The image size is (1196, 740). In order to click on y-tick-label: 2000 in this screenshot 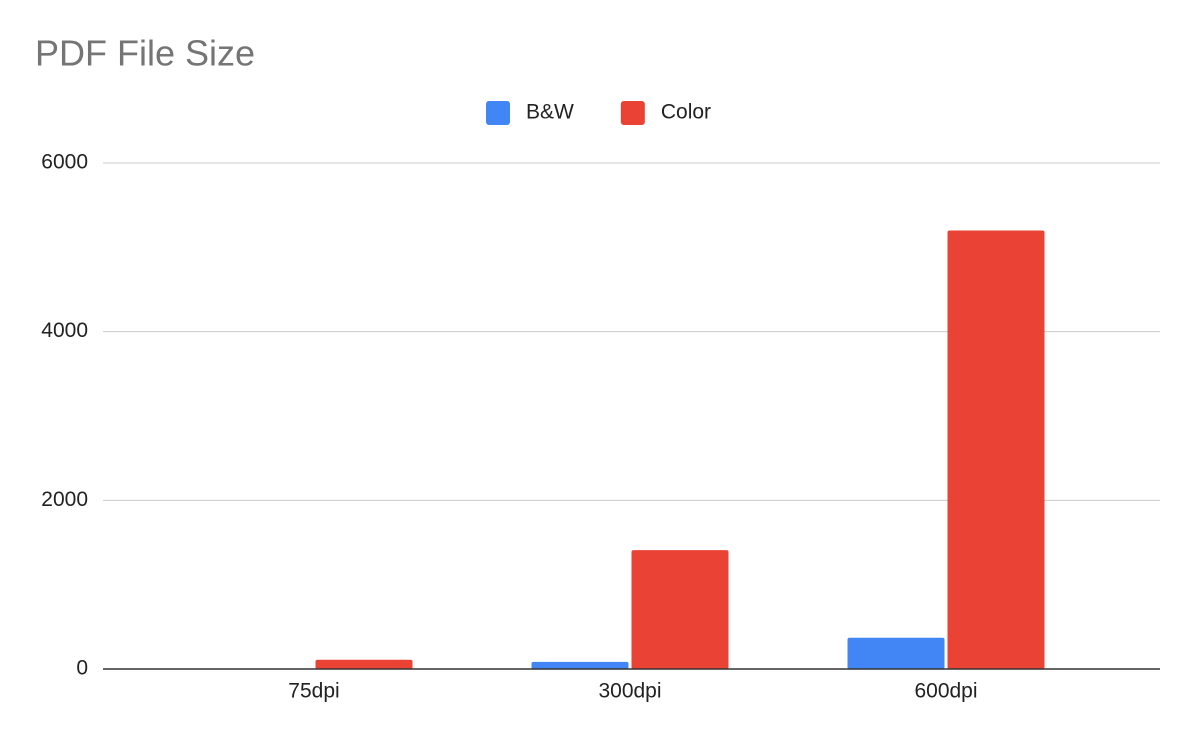, I will do `click(64, 499)`.